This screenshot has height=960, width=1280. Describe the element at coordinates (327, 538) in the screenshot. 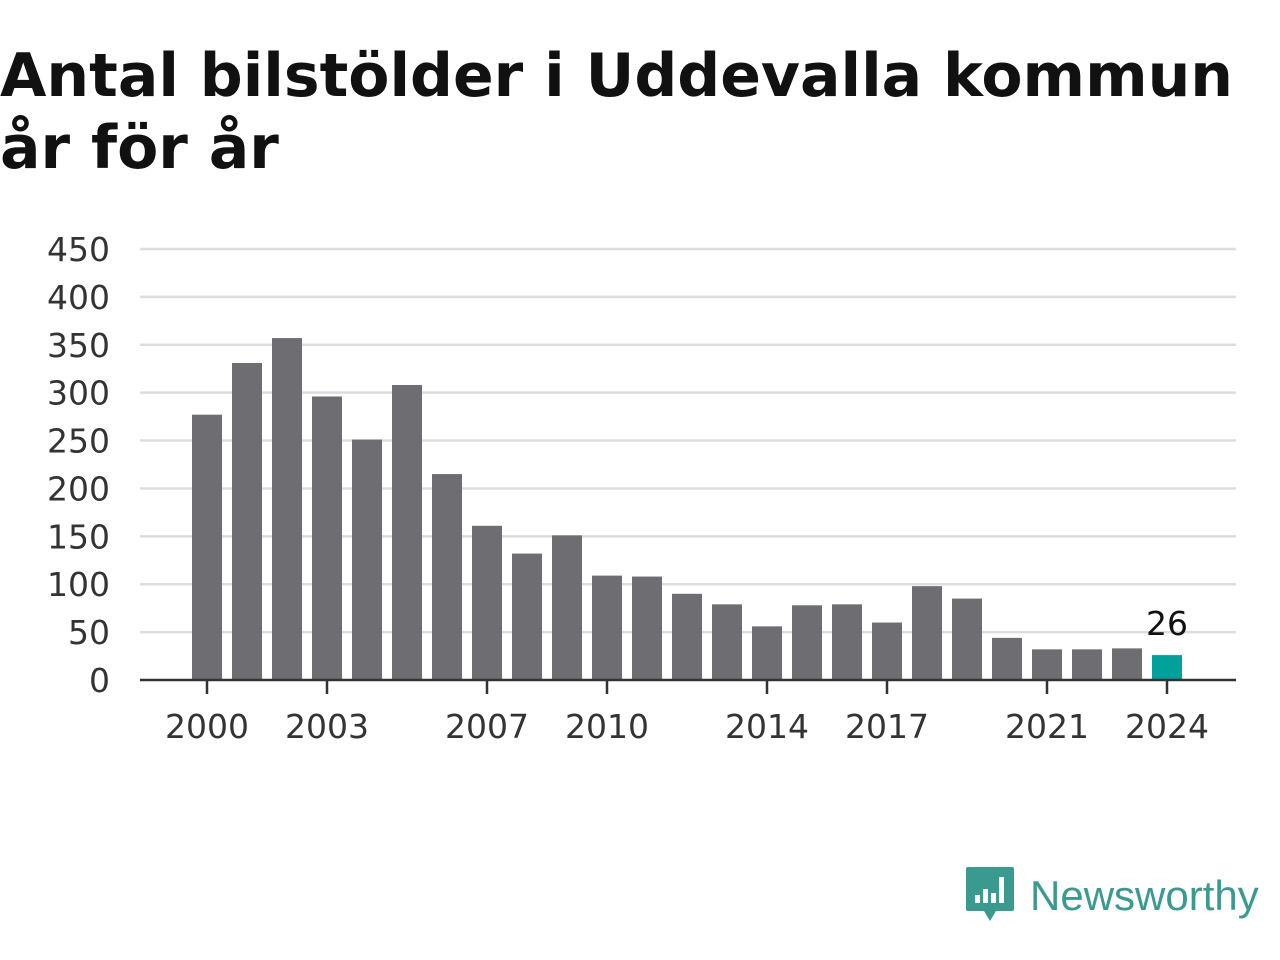

I see `bar-2003` at that location.